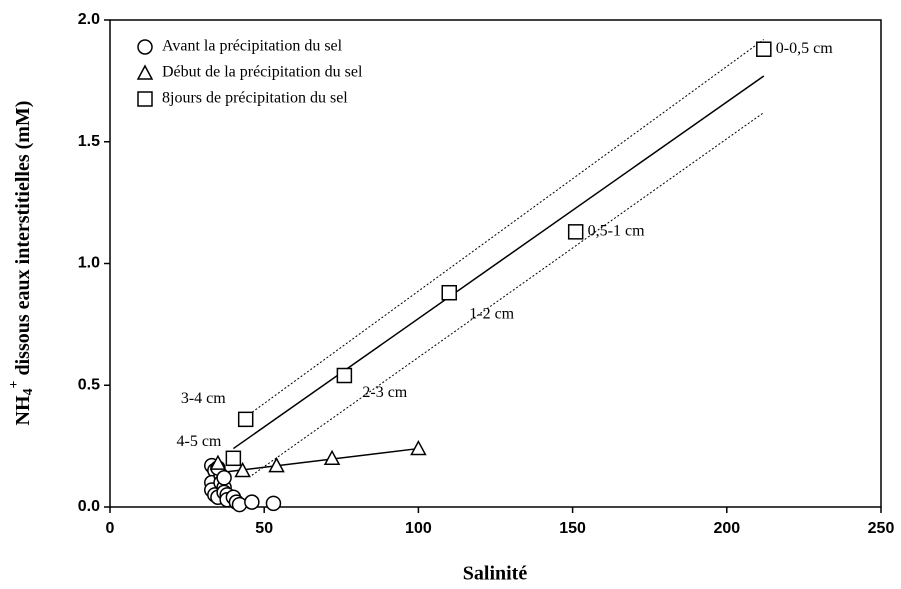 The width and height of the screenshot is (901, 589). What do you see at coordinates (21, 263) in the screenshot?
I see `y-axis-label: NH4+ dissous eaux interstitielles (mM)` at bounding box center [21, 263].